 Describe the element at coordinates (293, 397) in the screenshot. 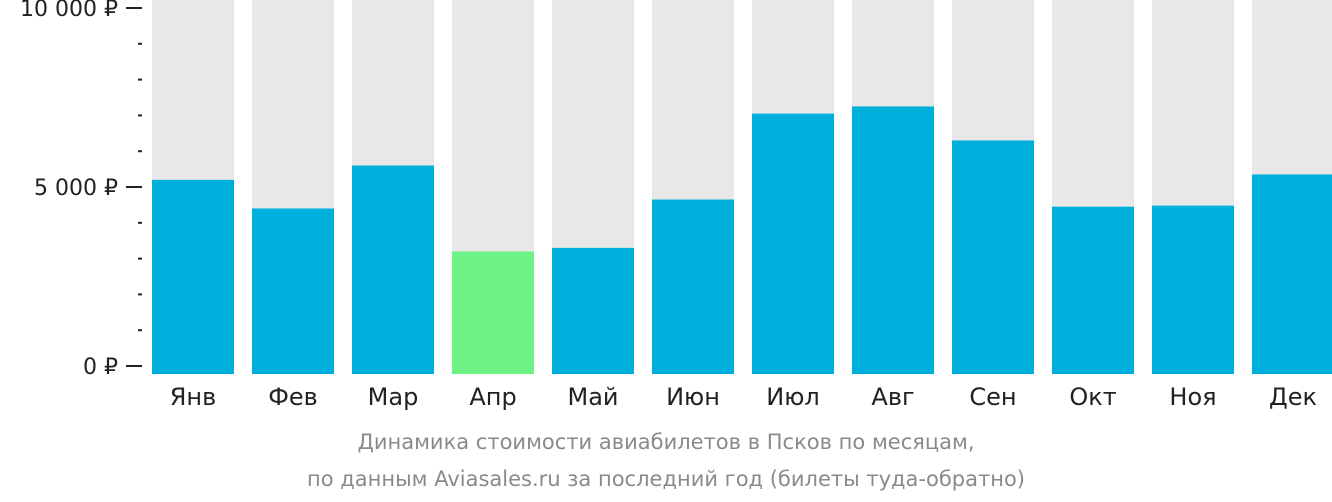

I see `x-tick-label-2: Фев` at that location.